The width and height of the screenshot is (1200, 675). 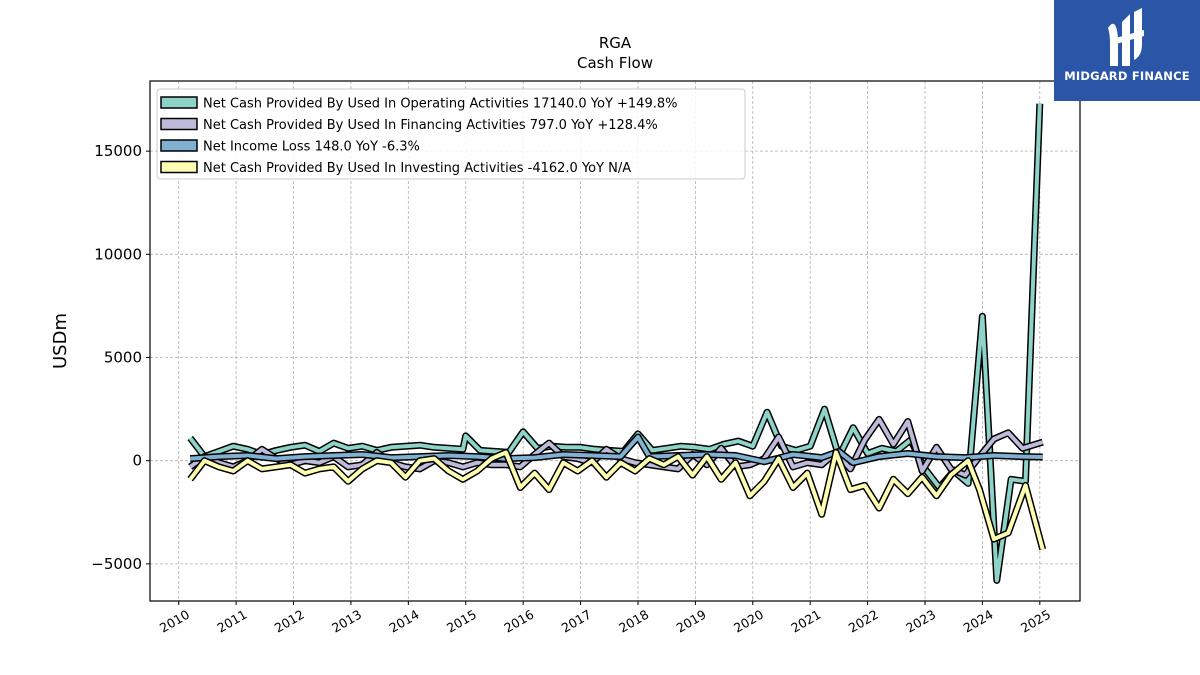 What do you see at coordinates (118, 151) in the screenshot?
I see `y-tick-label: 15000` at bounding box center [118, 151].